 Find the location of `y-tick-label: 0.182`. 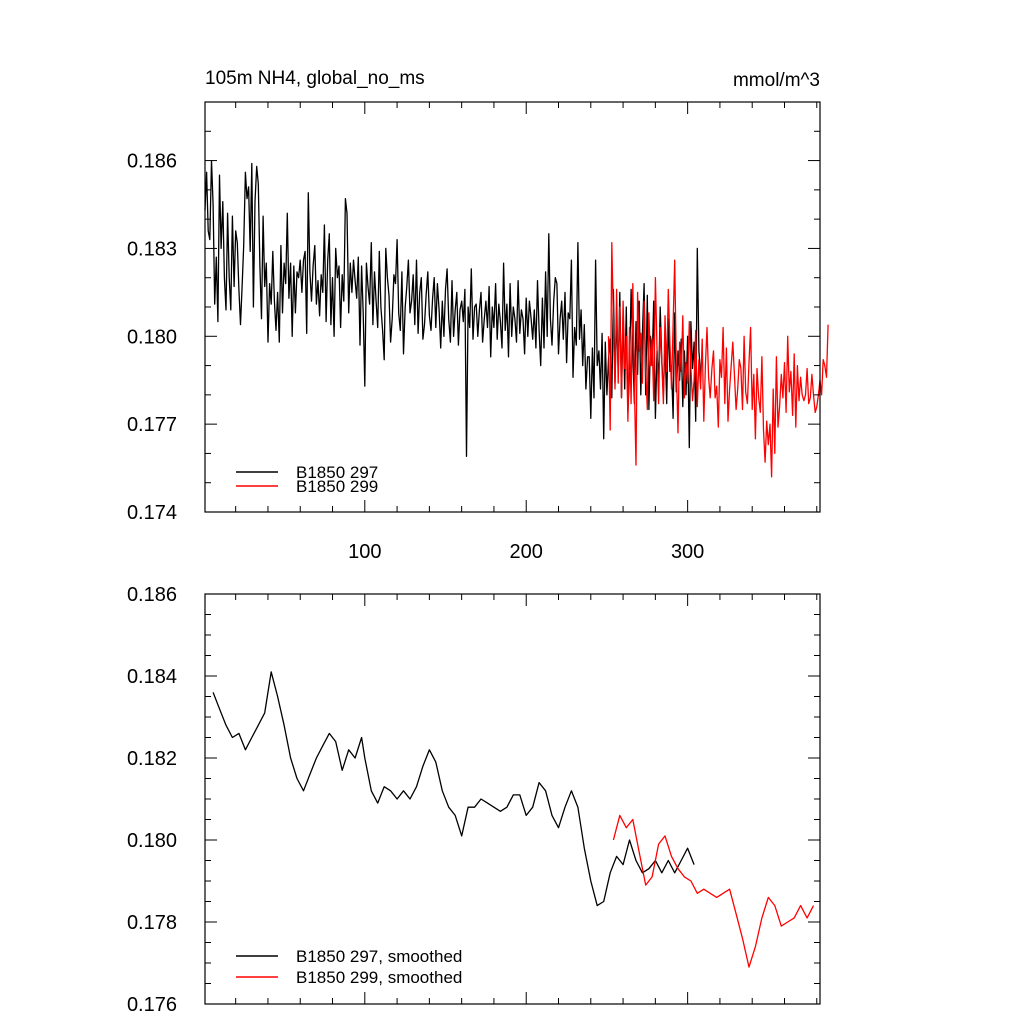

y-tick-label: 0.182 is located at coordinates (152, 759).